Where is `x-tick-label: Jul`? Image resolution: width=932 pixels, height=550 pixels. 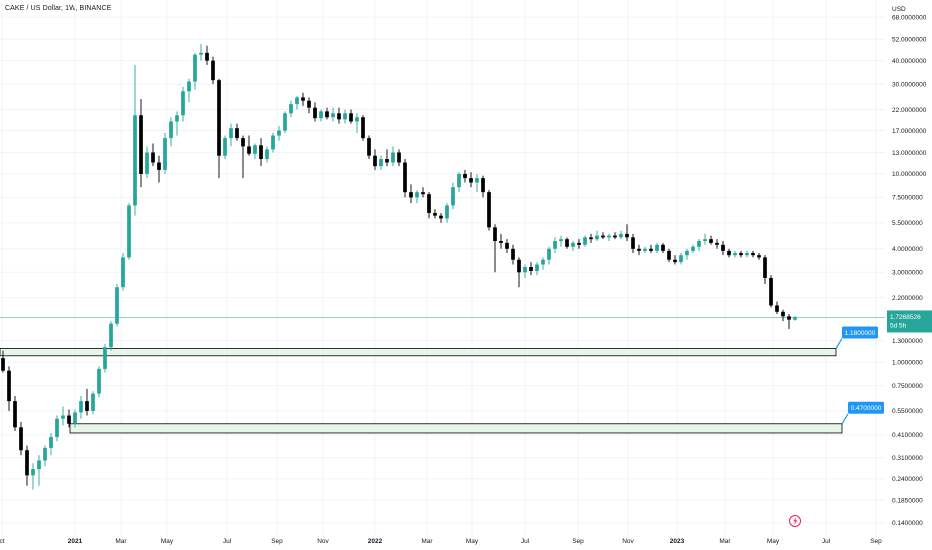 x-tick-label: Jul is located at coordinates (826, 541).